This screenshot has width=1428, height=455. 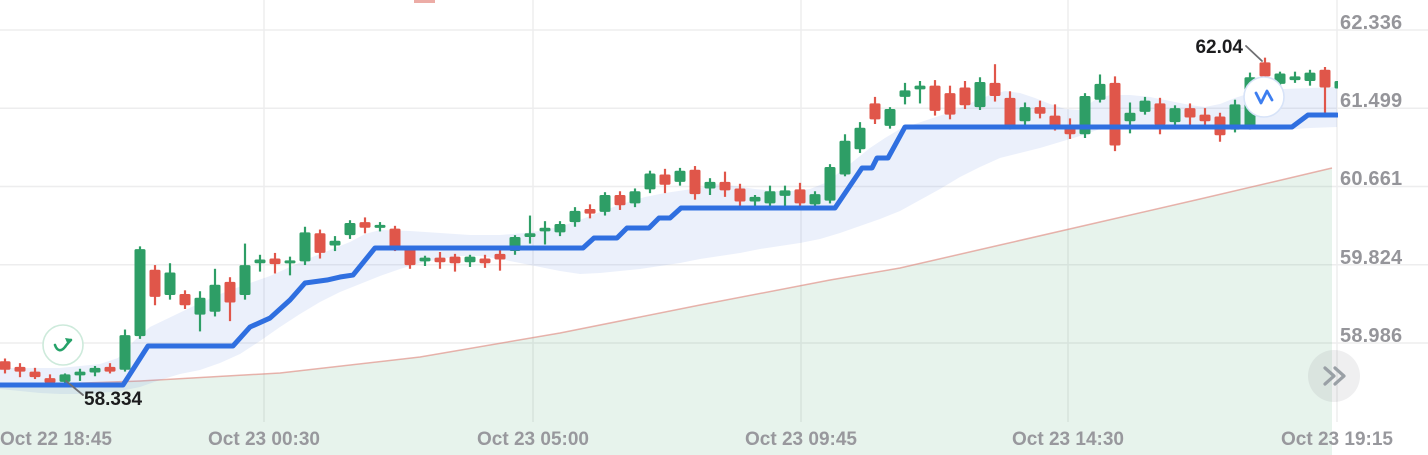 I want to click on high-price-annotation: 62.04, so click(x=1219, y=47).